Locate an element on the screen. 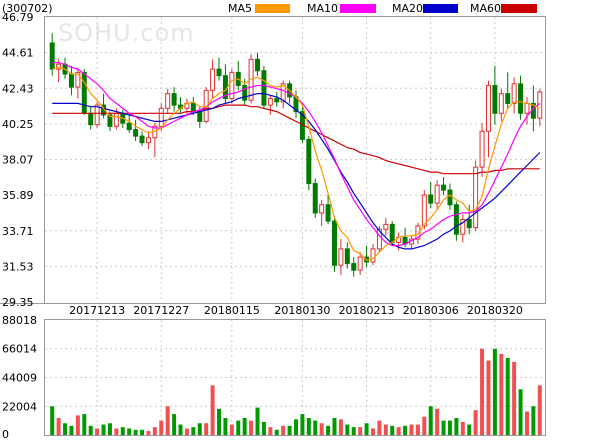 This screenshot has width=600, height=440. volume-axis: 88018 66014 44009 22004 0 is located at coordinates (19, 377).